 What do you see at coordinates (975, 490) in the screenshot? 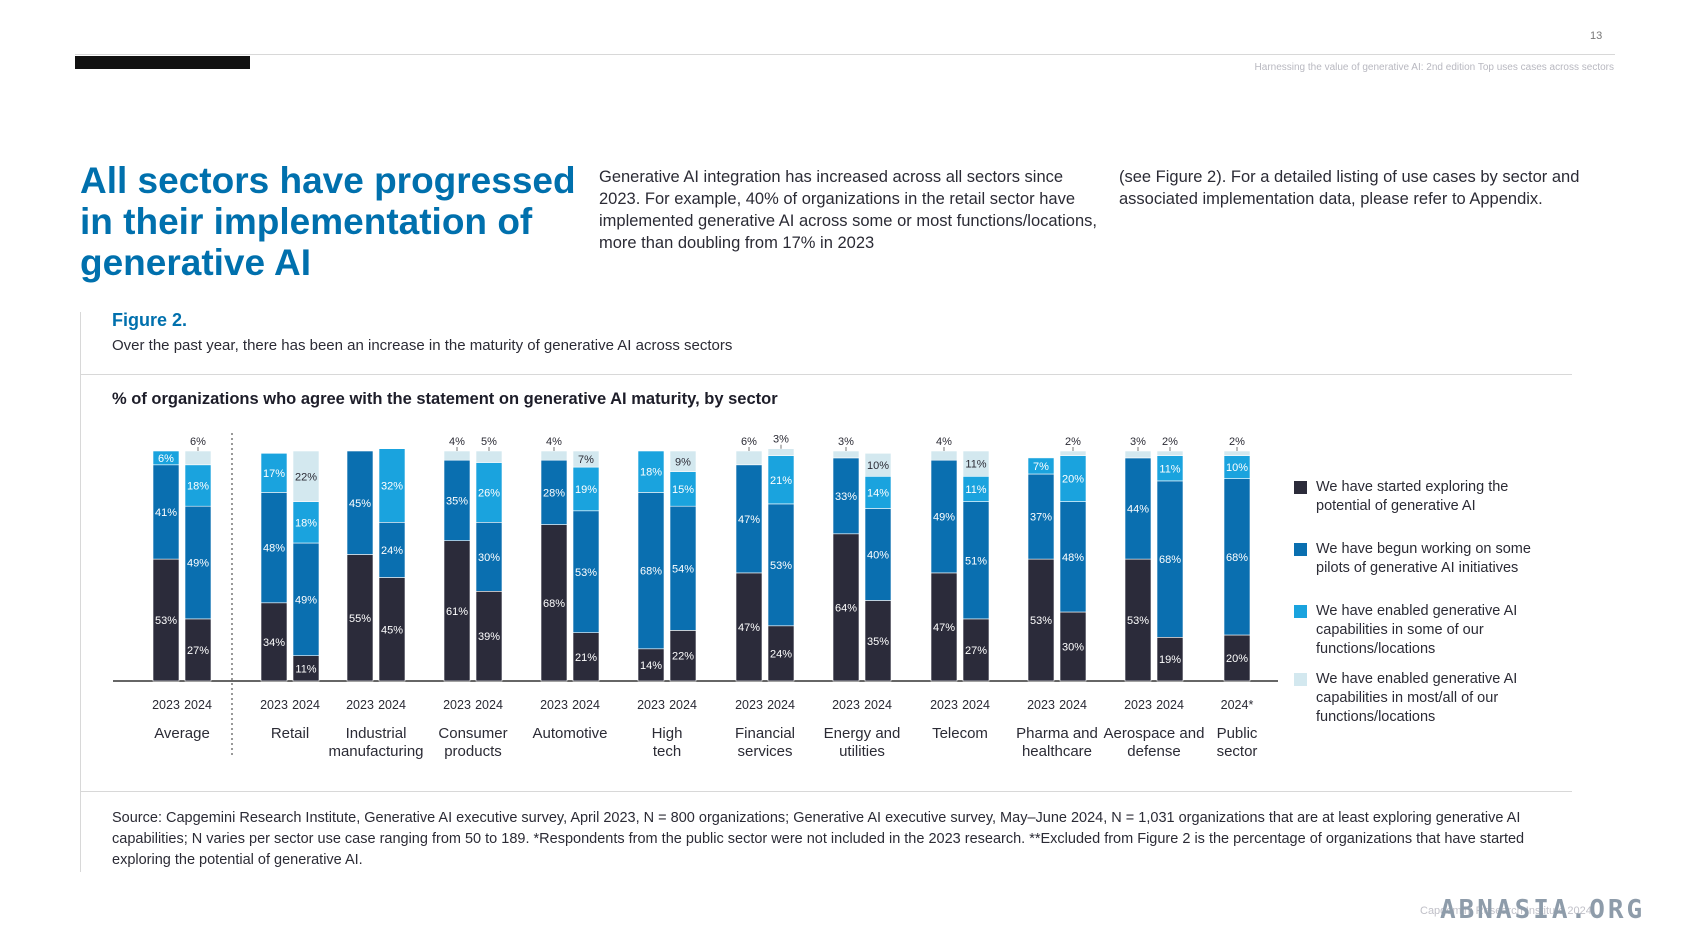
I see `data-label: 11%` at bounding box center [975, 490].